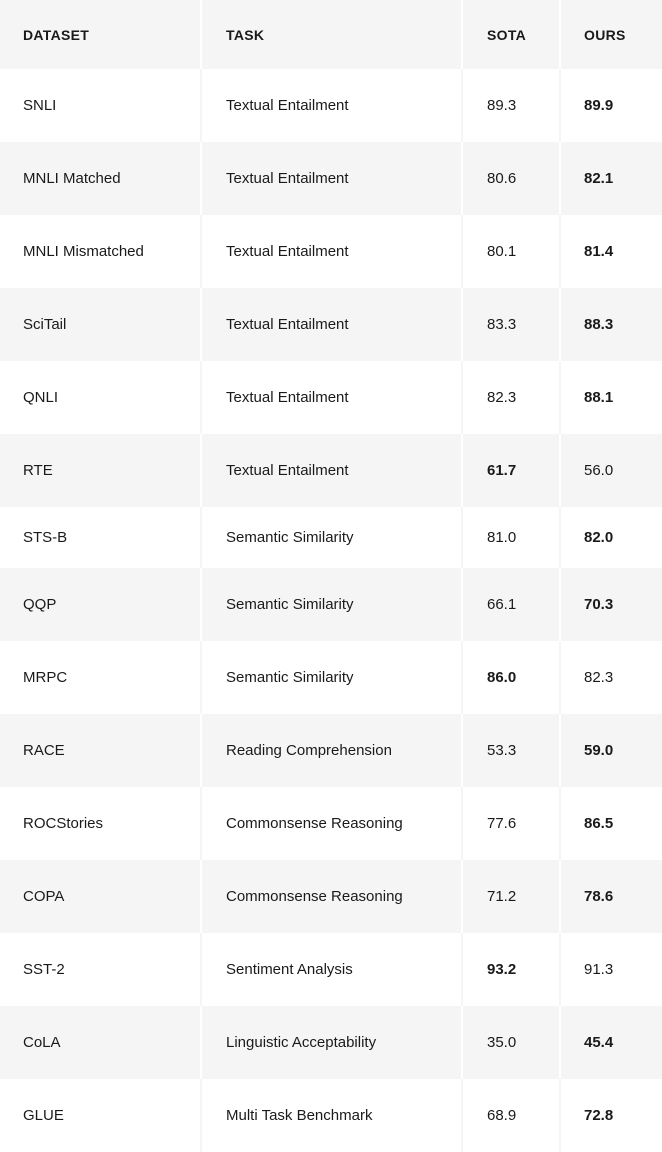 The image size is (662, 1152). What do you see at coordinates (510, 537) in the screenshot?
I see `sota-cell: 81.0` at bounding box center [510, 537].